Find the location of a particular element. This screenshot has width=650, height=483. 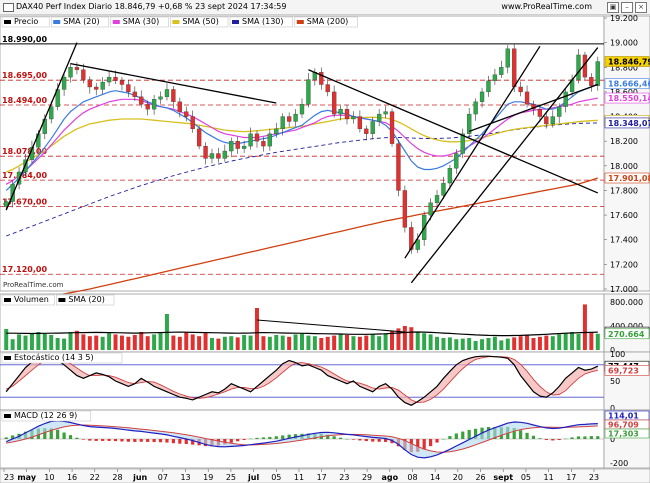

price-tick-label: 18.600 is located at coordinates (624, 92).